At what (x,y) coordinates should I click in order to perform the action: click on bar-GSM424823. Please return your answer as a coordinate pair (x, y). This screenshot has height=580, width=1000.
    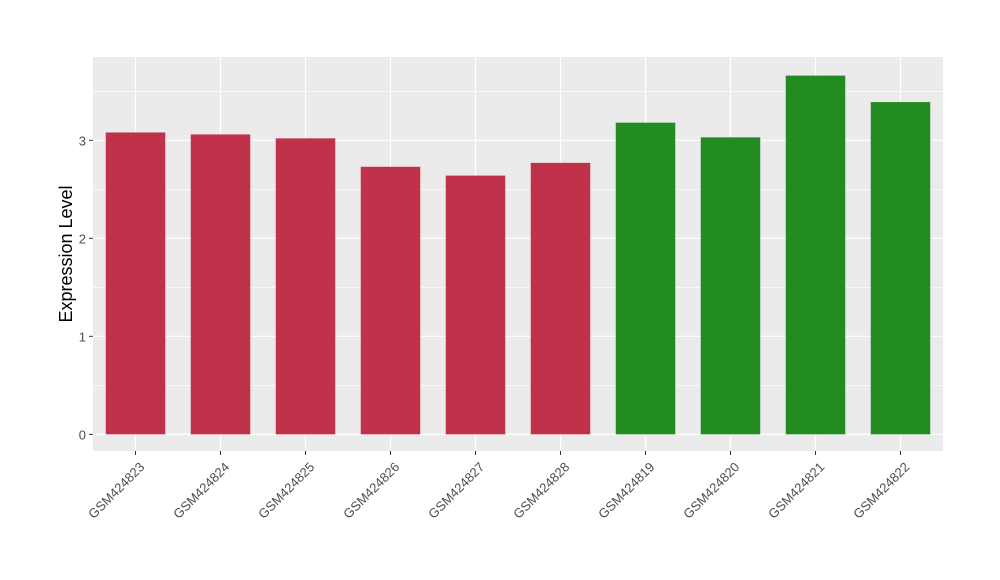
    Looking at the image, I should click on (135, 283).